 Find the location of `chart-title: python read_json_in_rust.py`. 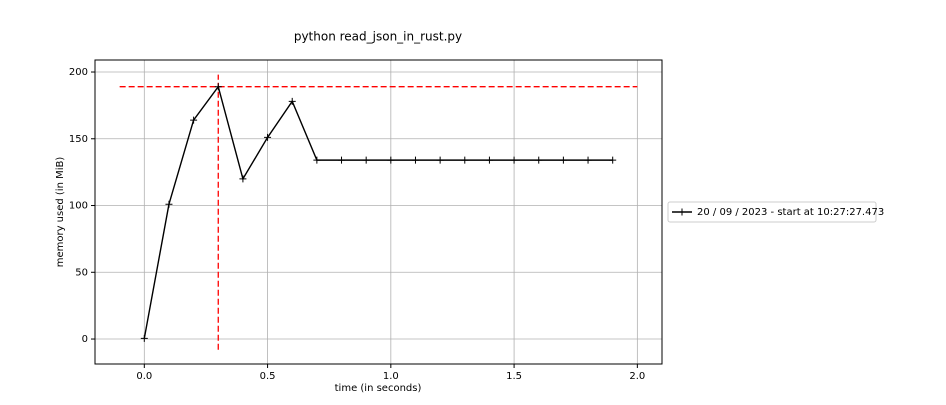

chart-title: python read_json_in_rust.py is located at coordinates (378, 37).